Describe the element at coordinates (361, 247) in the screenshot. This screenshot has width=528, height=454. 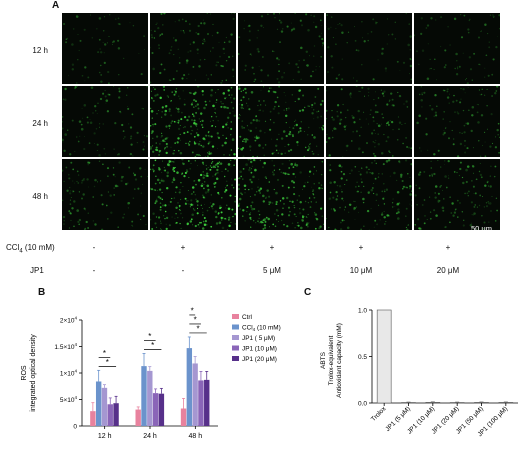
I see `ccl4-value-col4: +` at that location.